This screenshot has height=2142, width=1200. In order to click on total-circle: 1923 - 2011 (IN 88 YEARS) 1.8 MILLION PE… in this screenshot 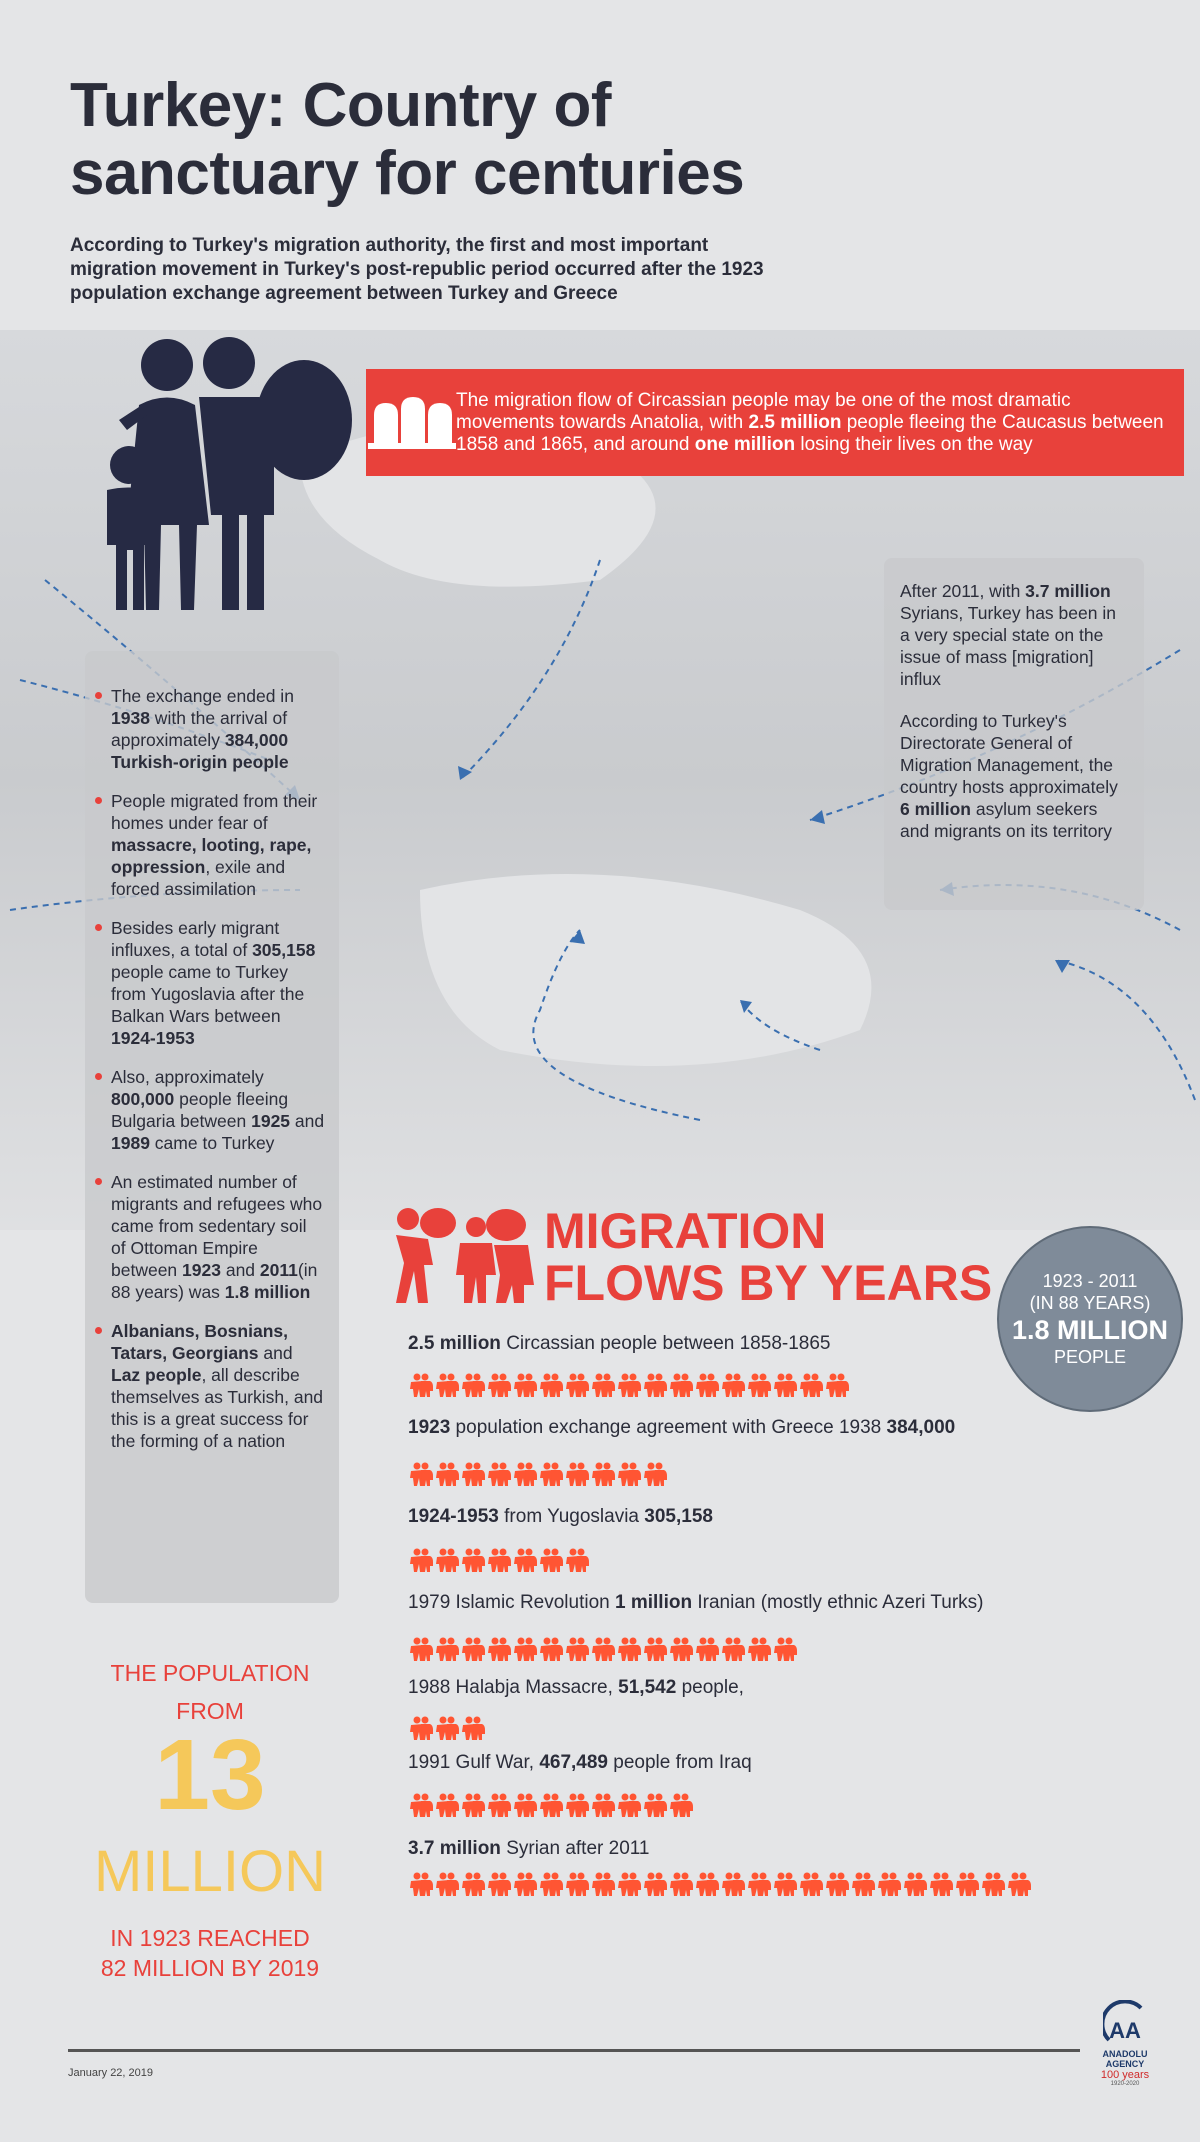, I will do `click(1090, 1319)`.